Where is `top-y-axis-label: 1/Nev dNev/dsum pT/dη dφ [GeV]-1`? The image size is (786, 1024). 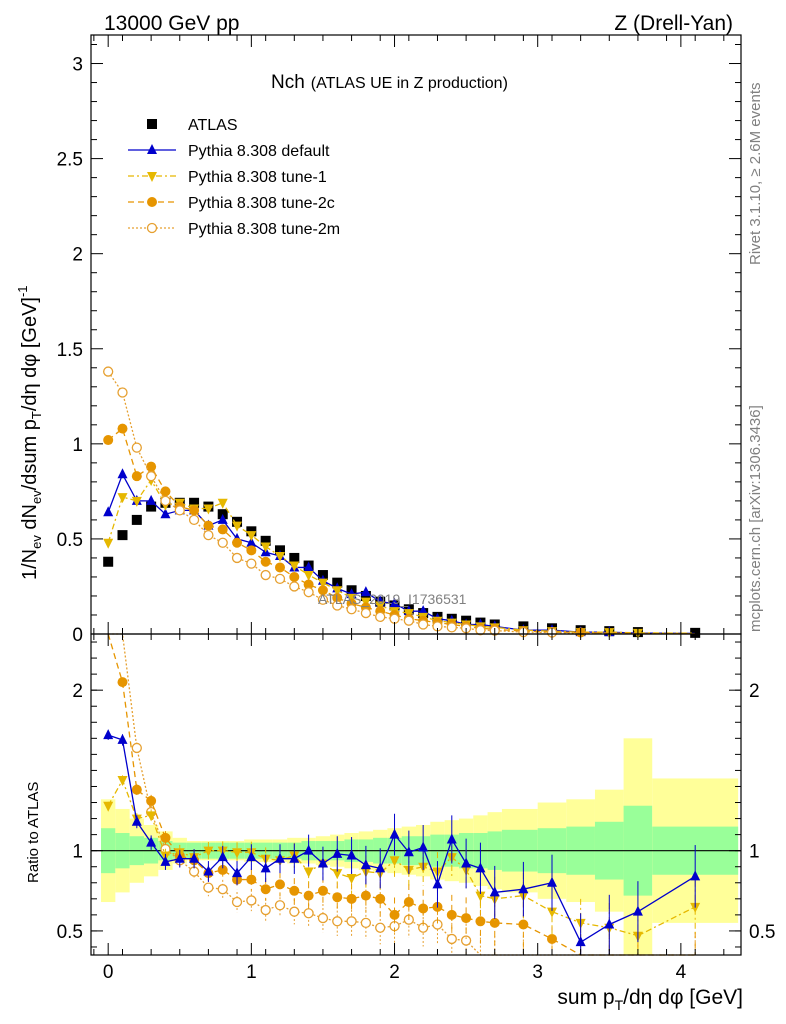
top-y-axis-label: 1/Nev dNev/dsum pT/dη dφ [GeV]-1 is located at coordinates (29, 432).